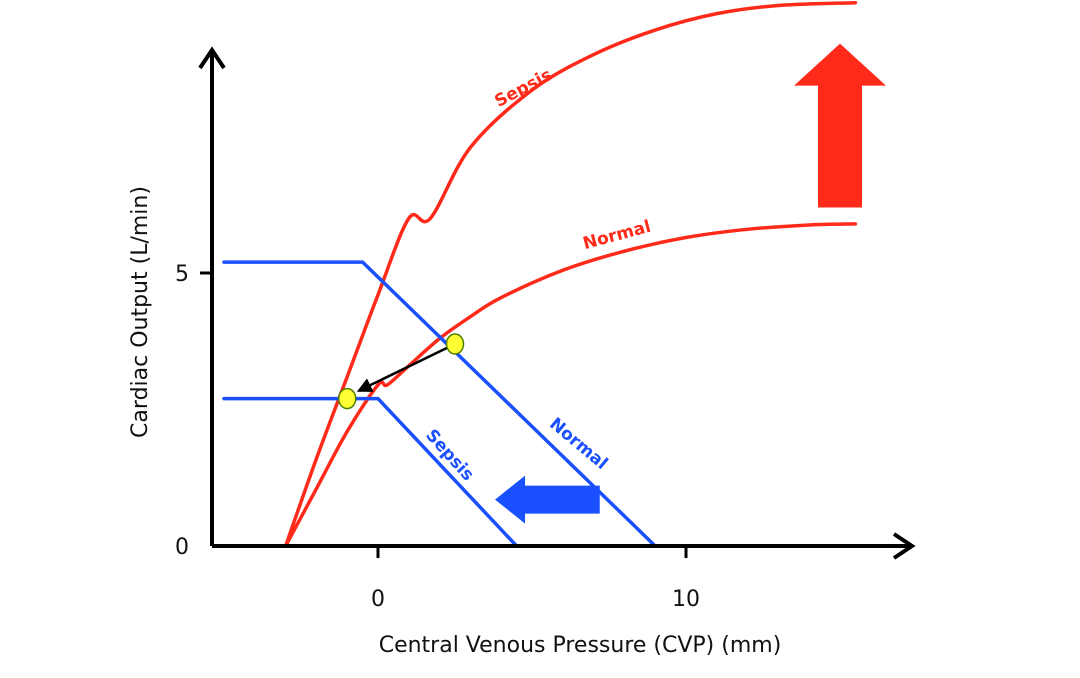 The width and height of the screenshot is (1080, 678). Describe the element at coordinates (904, 546) in the screenshot. I see `x-axis-arrowhead` at that location.